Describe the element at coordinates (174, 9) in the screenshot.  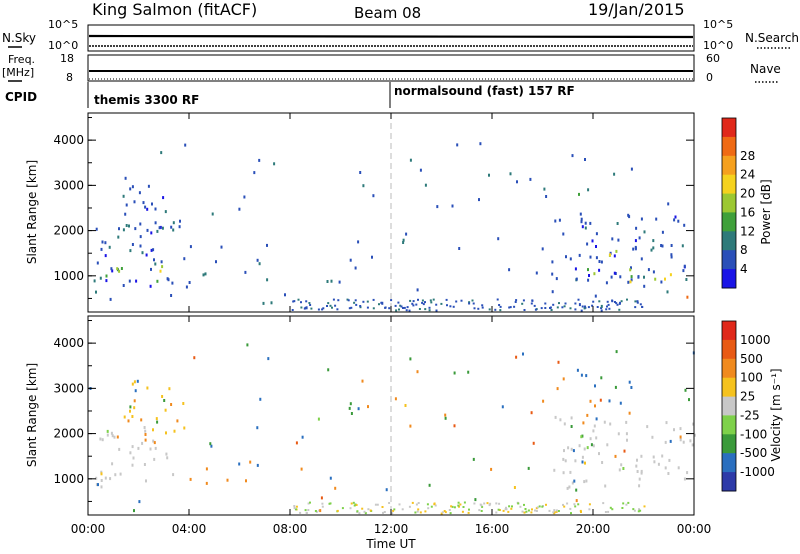
I see `station-title: King Salmon (fitACF)` at that location.